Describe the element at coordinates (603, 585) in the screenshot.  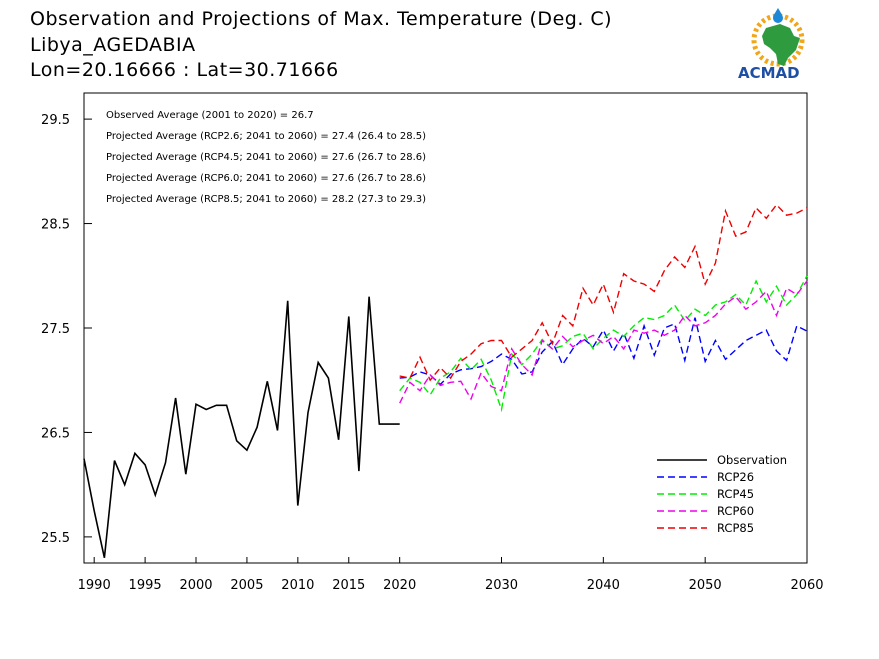
I see `x-tick-label: 2040` at that location.